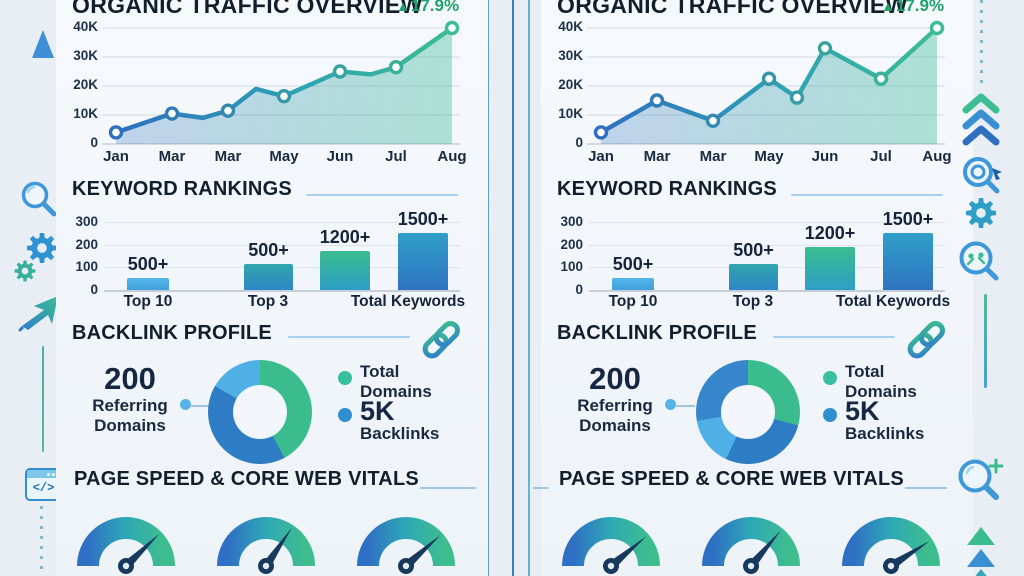  I want to click on gears-icon, so click(36, 257).